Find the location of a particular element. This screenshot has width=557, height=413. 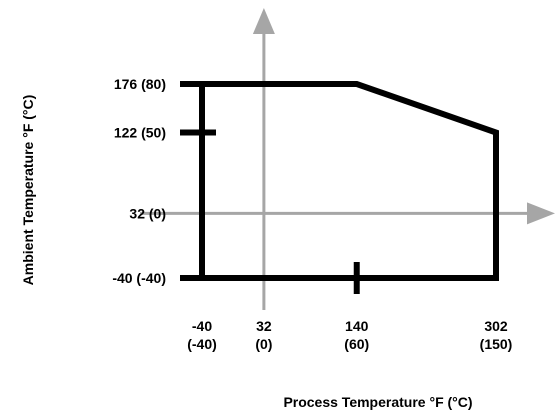

x-tick-label-c: (-40) is located at coordinates (202, 344).